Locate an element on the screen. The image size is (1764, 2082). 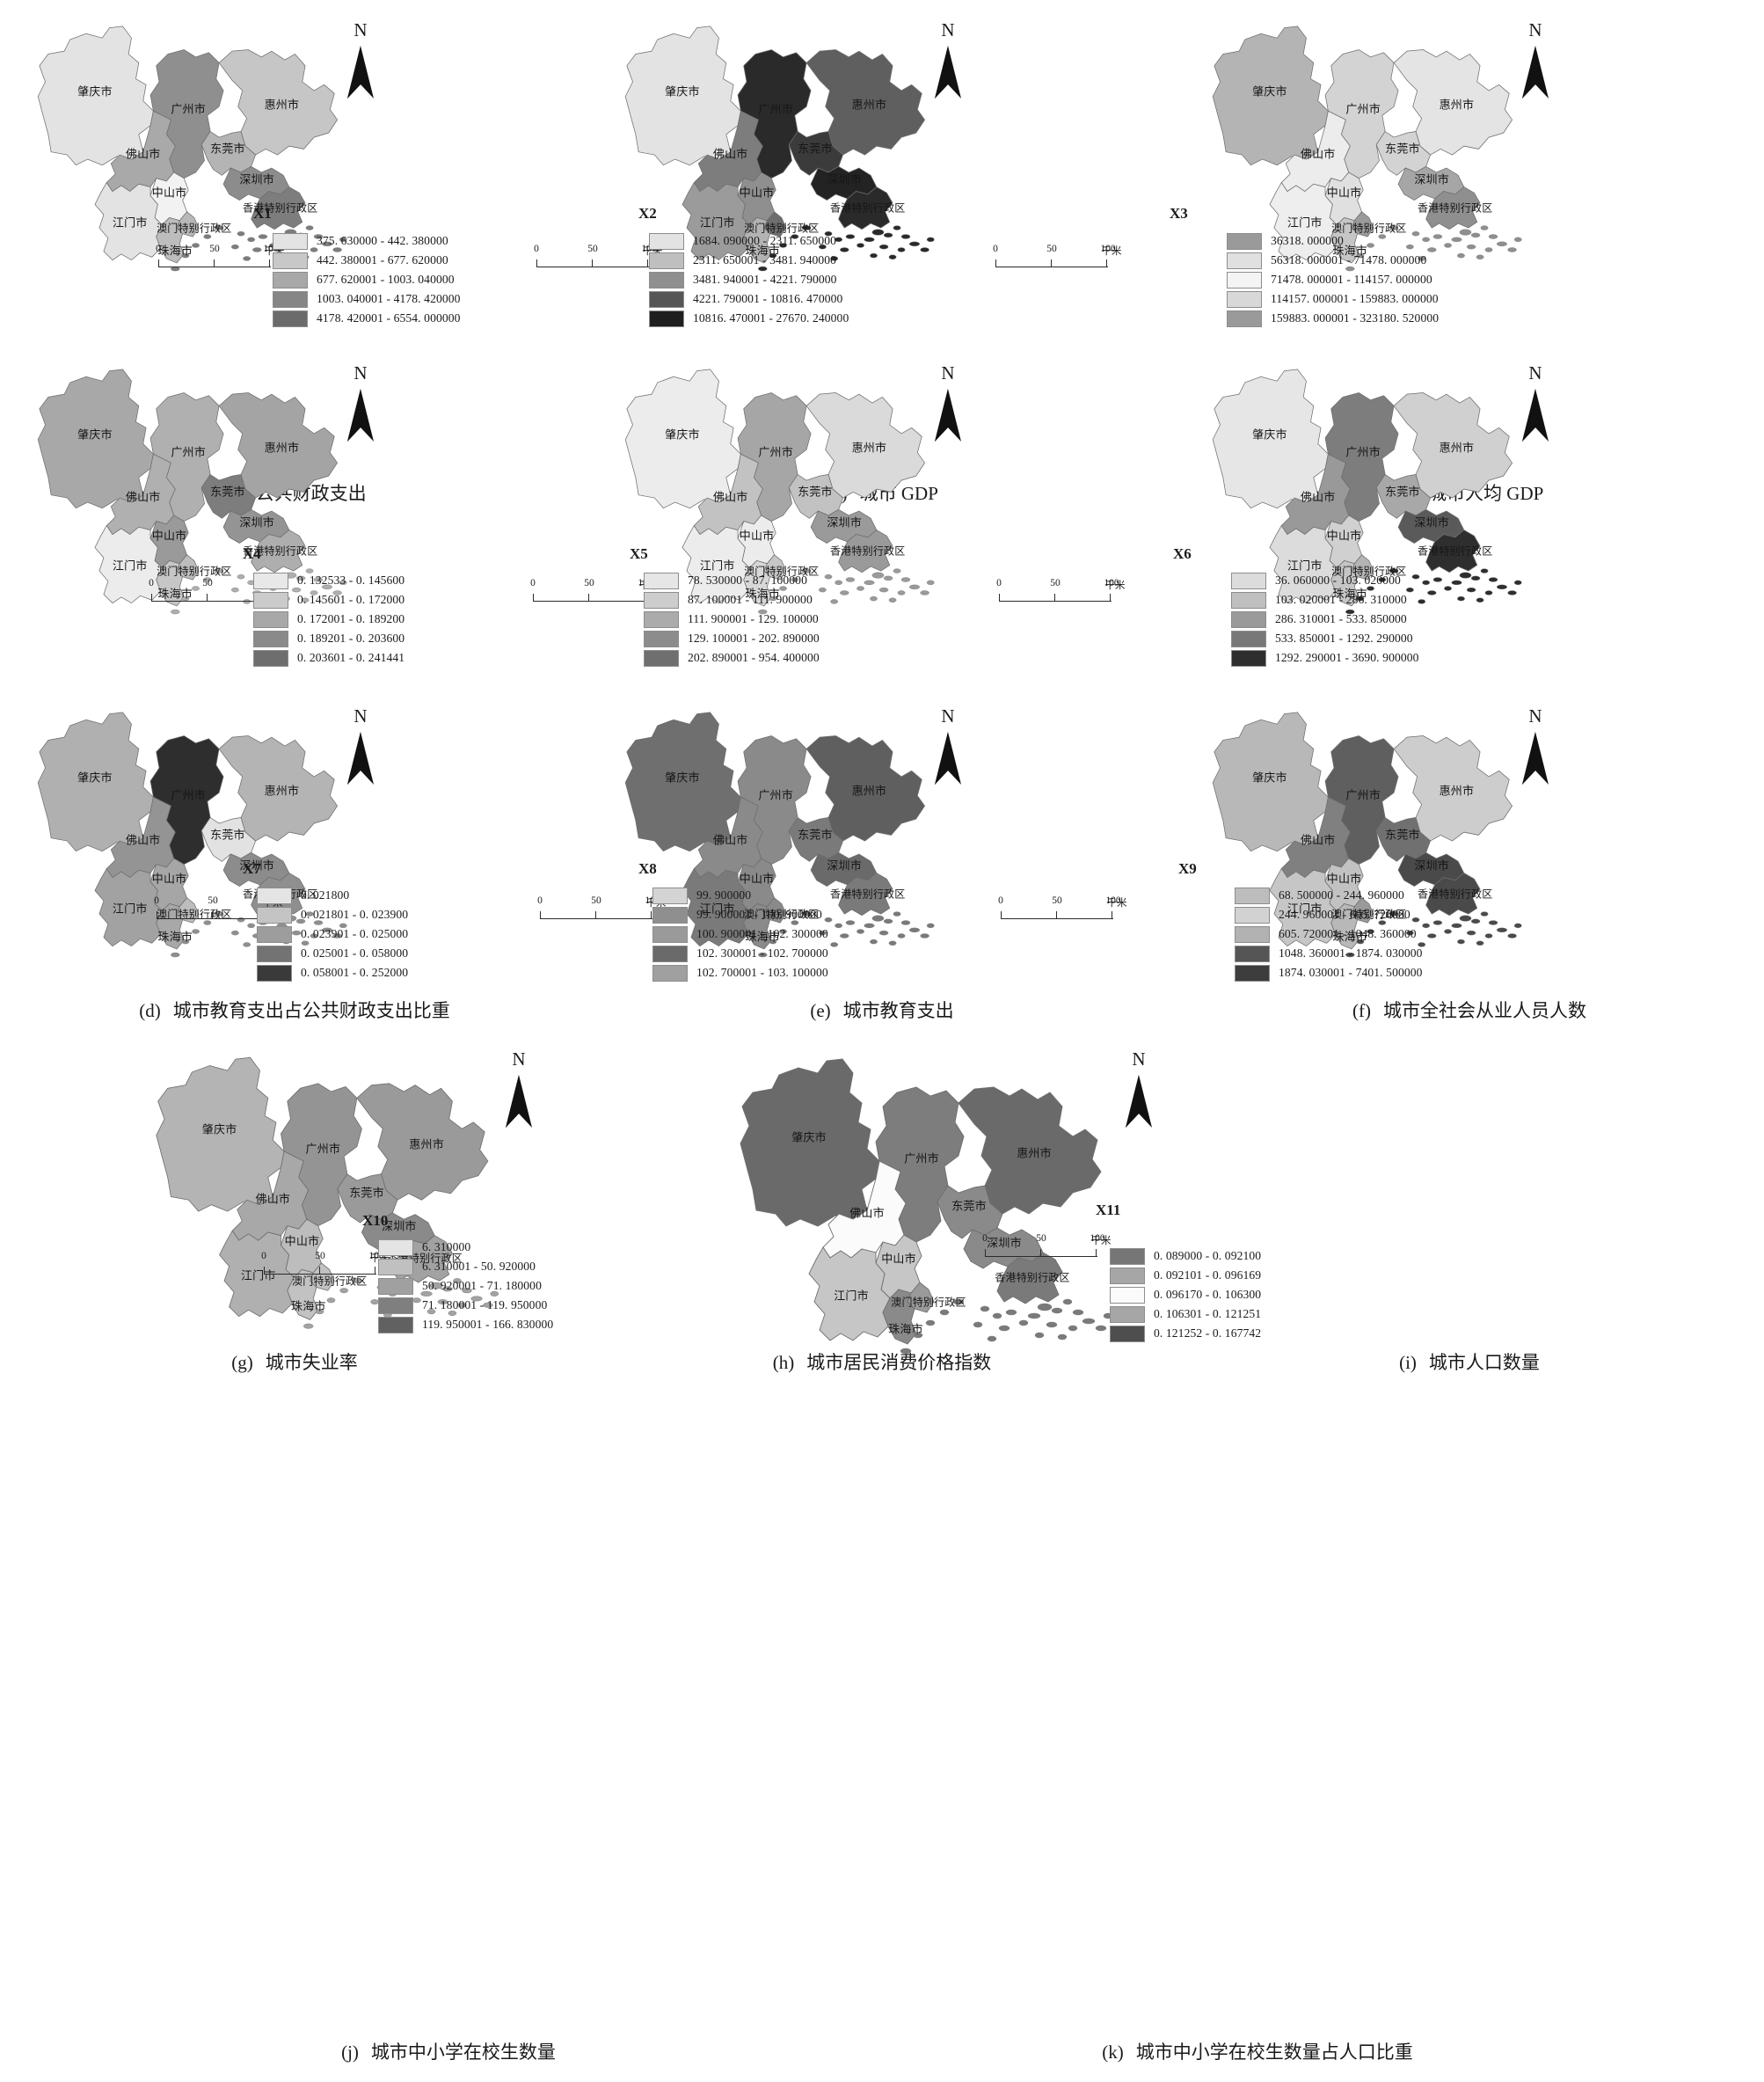
legend-label: 1292. 290001 - 3690. 900000 is located at coordinates (1347, 657).